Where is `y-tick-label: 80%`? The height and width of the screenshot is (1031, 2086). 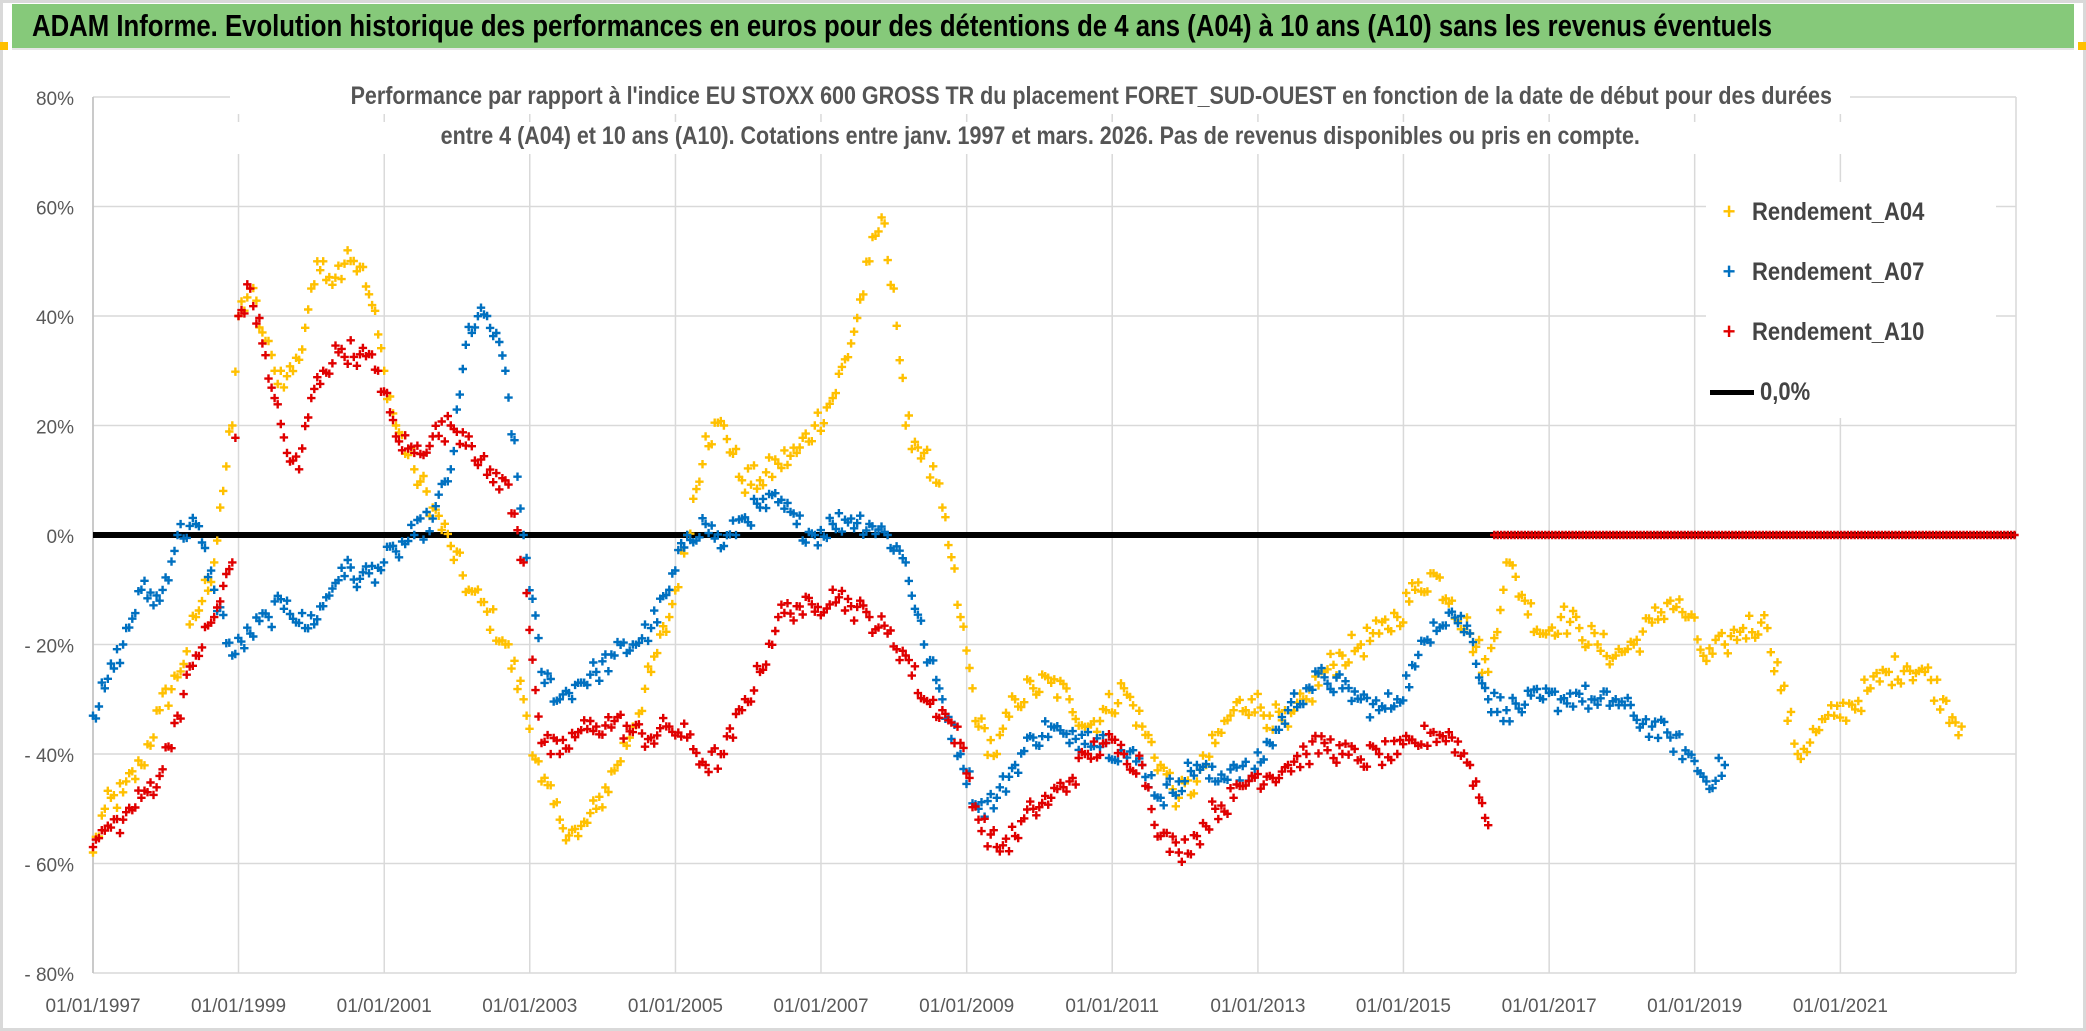 y-tick-label: 80% is located at coordinates (55, 99).